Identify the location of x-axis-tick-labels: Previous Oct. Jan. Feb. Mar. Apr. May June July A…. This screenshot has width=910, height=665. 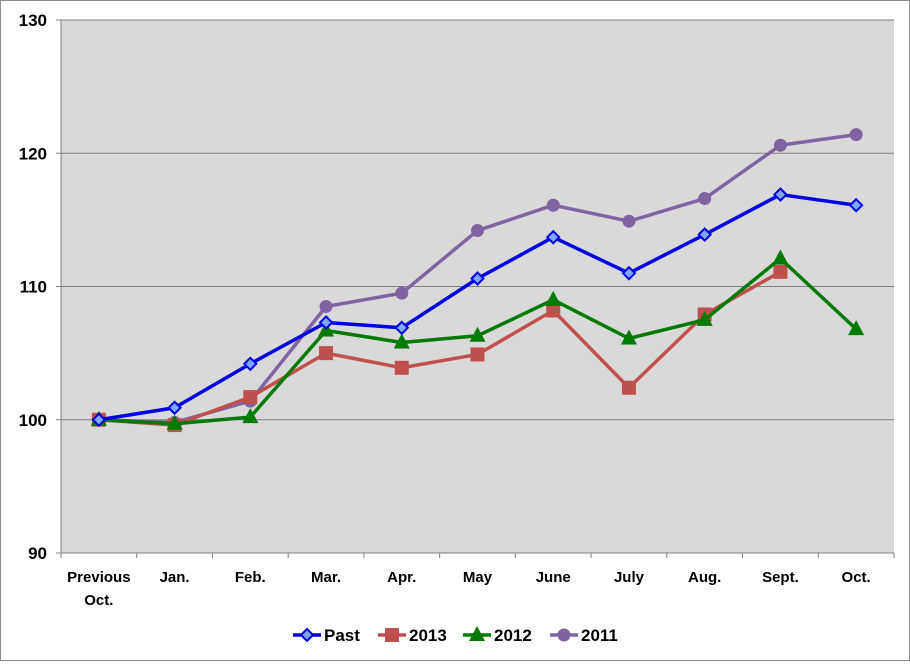
(469, 589).